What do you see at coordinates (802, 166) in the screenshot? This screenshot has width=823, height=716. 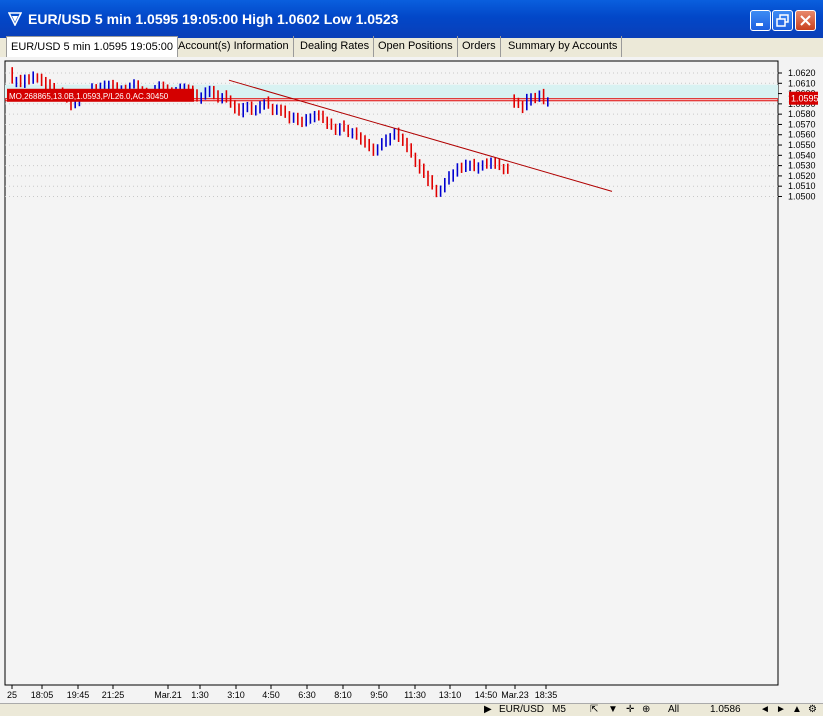 I see `y-tick-label: 1.0530` at bounding box center [802, 166].